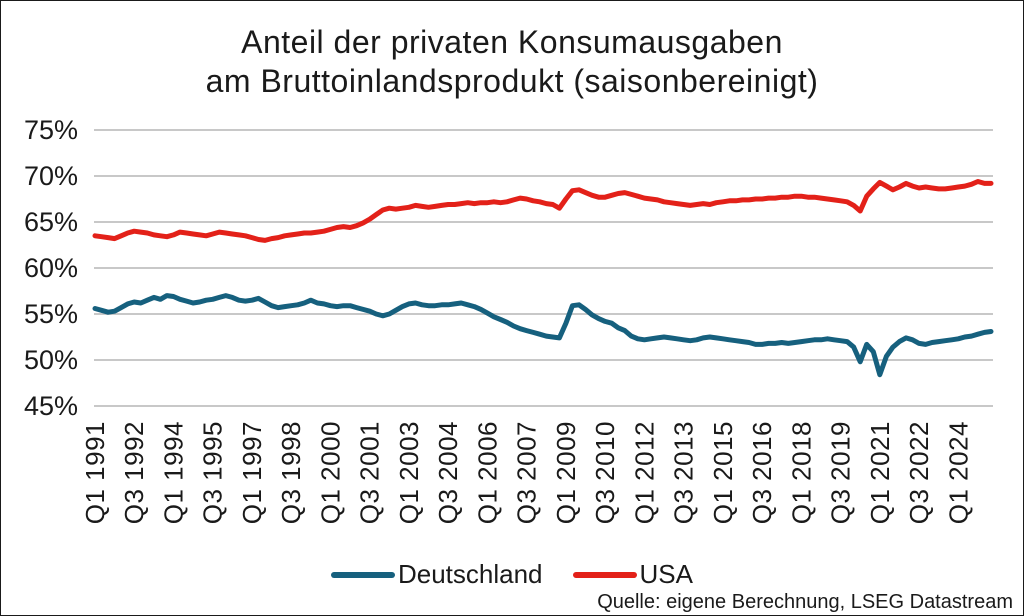 Image resolution: width=1024 pixels, height=616 pixels. What do you see at coordinates (684, 472) in the screenshot?
I see `x-axis-tick-label: Q3 2013` at bounding box center [684, 472].